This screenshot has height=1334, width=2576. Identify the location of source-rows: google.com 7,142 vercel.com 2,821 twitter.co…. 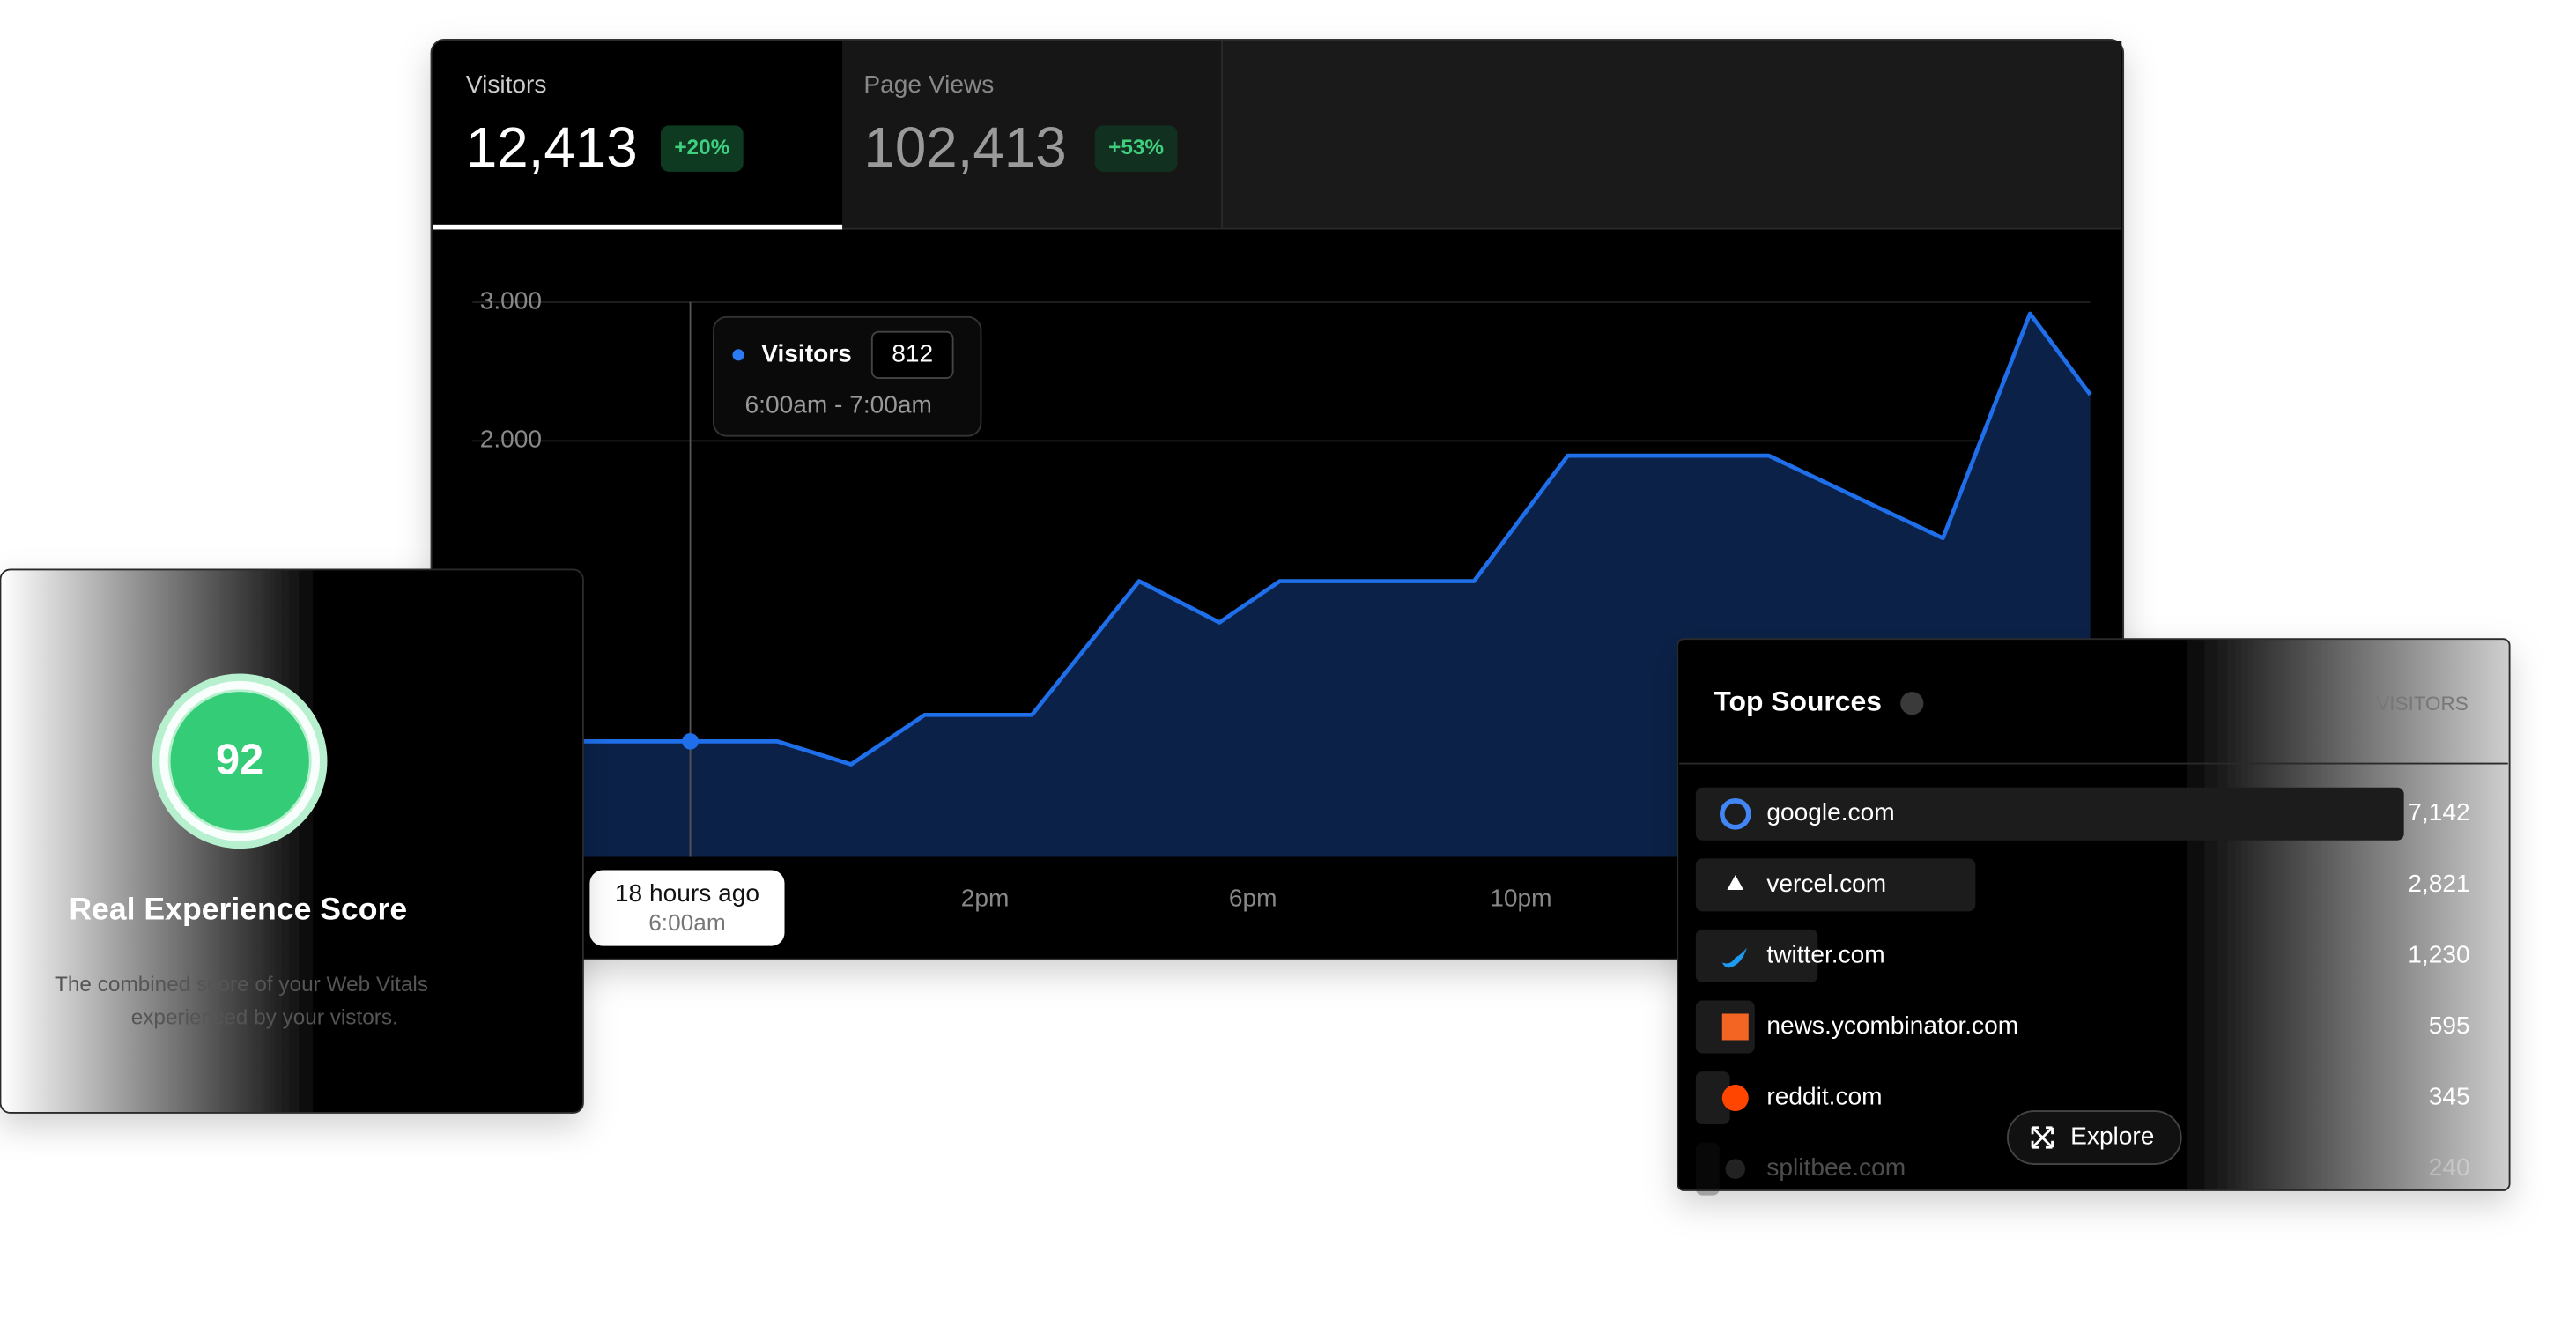
(2082, 992).